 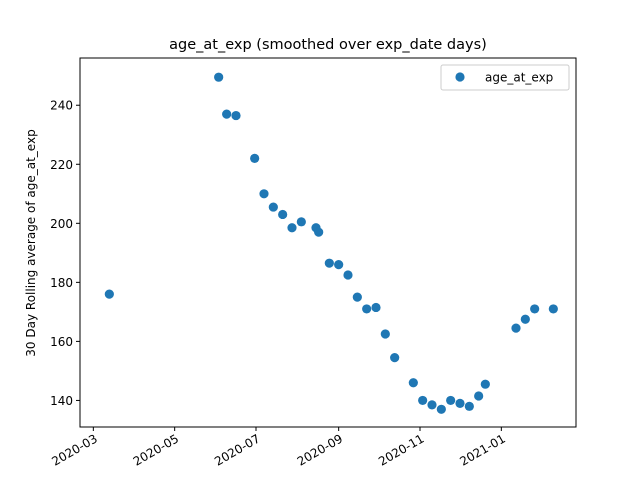 I want to click on y-tick-label: 140, so click(x=61, y=401).